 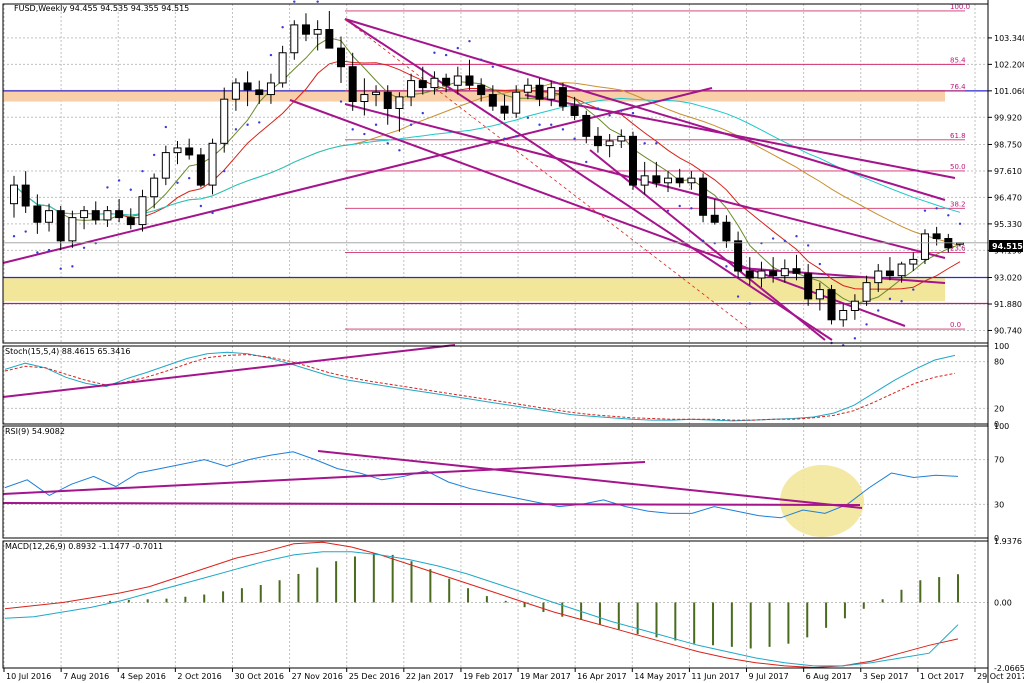 What do you see at coordinates (1008, 197) in the screenshot?
I see `y-tick-label: 96.470` at bounding box center [1008, 197].